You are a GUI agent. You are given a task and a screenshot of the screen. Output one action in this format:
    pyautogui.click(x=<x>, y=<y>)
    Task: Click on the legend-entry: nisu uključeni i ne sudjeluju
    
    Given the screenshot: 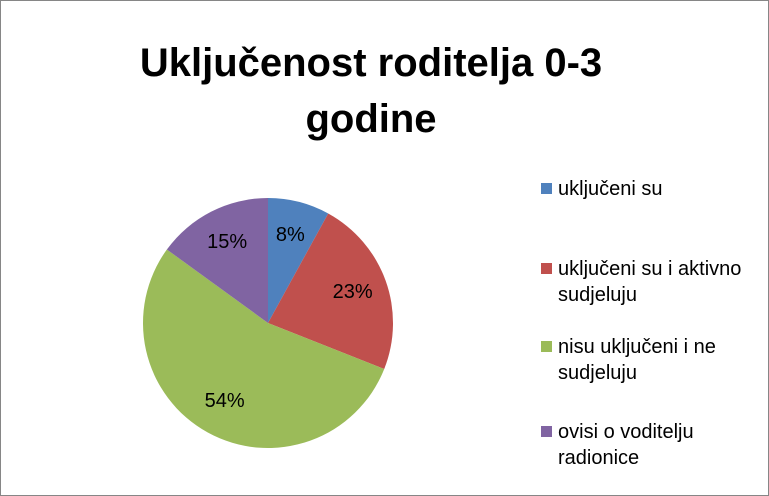 What is the action you would take?
    pyautogui.click(x=649, y=360)
    